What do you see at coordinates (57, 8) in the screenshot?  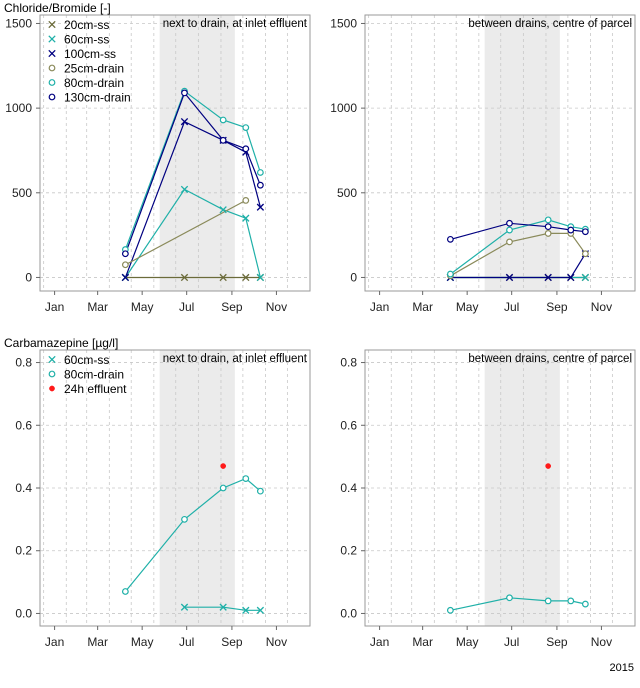 I see `chart-title: Chloride/Bromide [-]` at bounding box center [57, 8].